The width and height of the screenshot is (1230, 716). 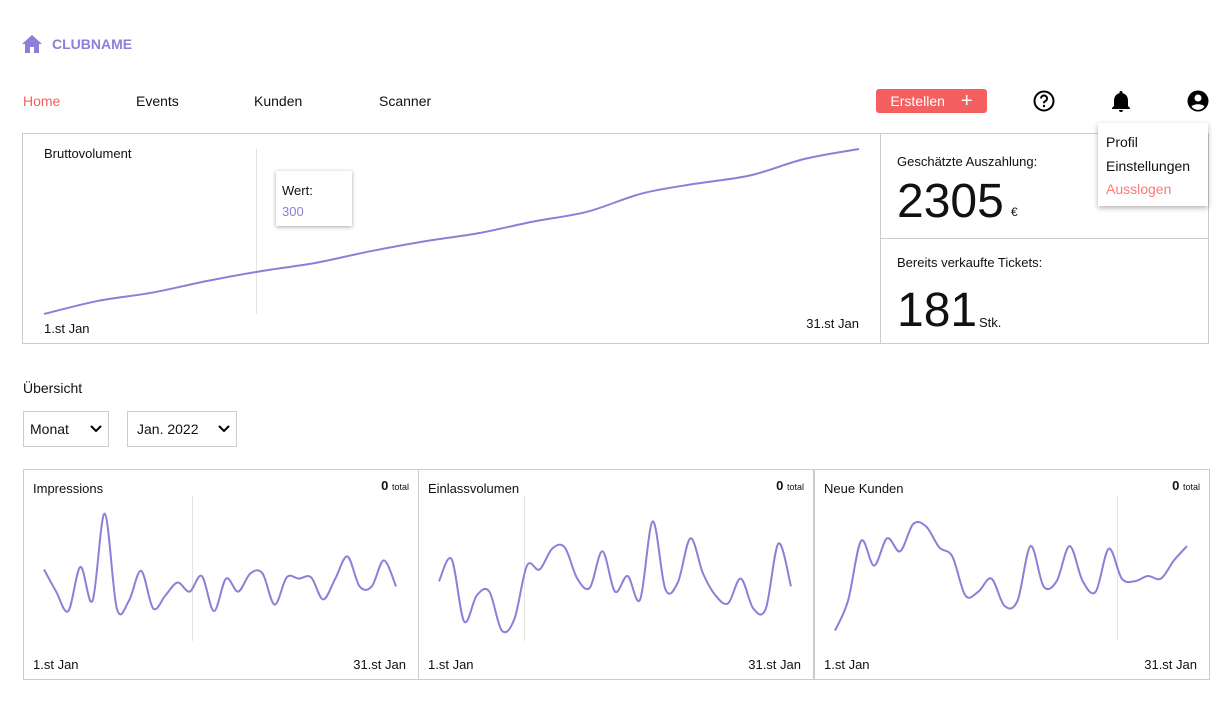 I want to click on tooltip-value: 300, so click(x=293, y=211).